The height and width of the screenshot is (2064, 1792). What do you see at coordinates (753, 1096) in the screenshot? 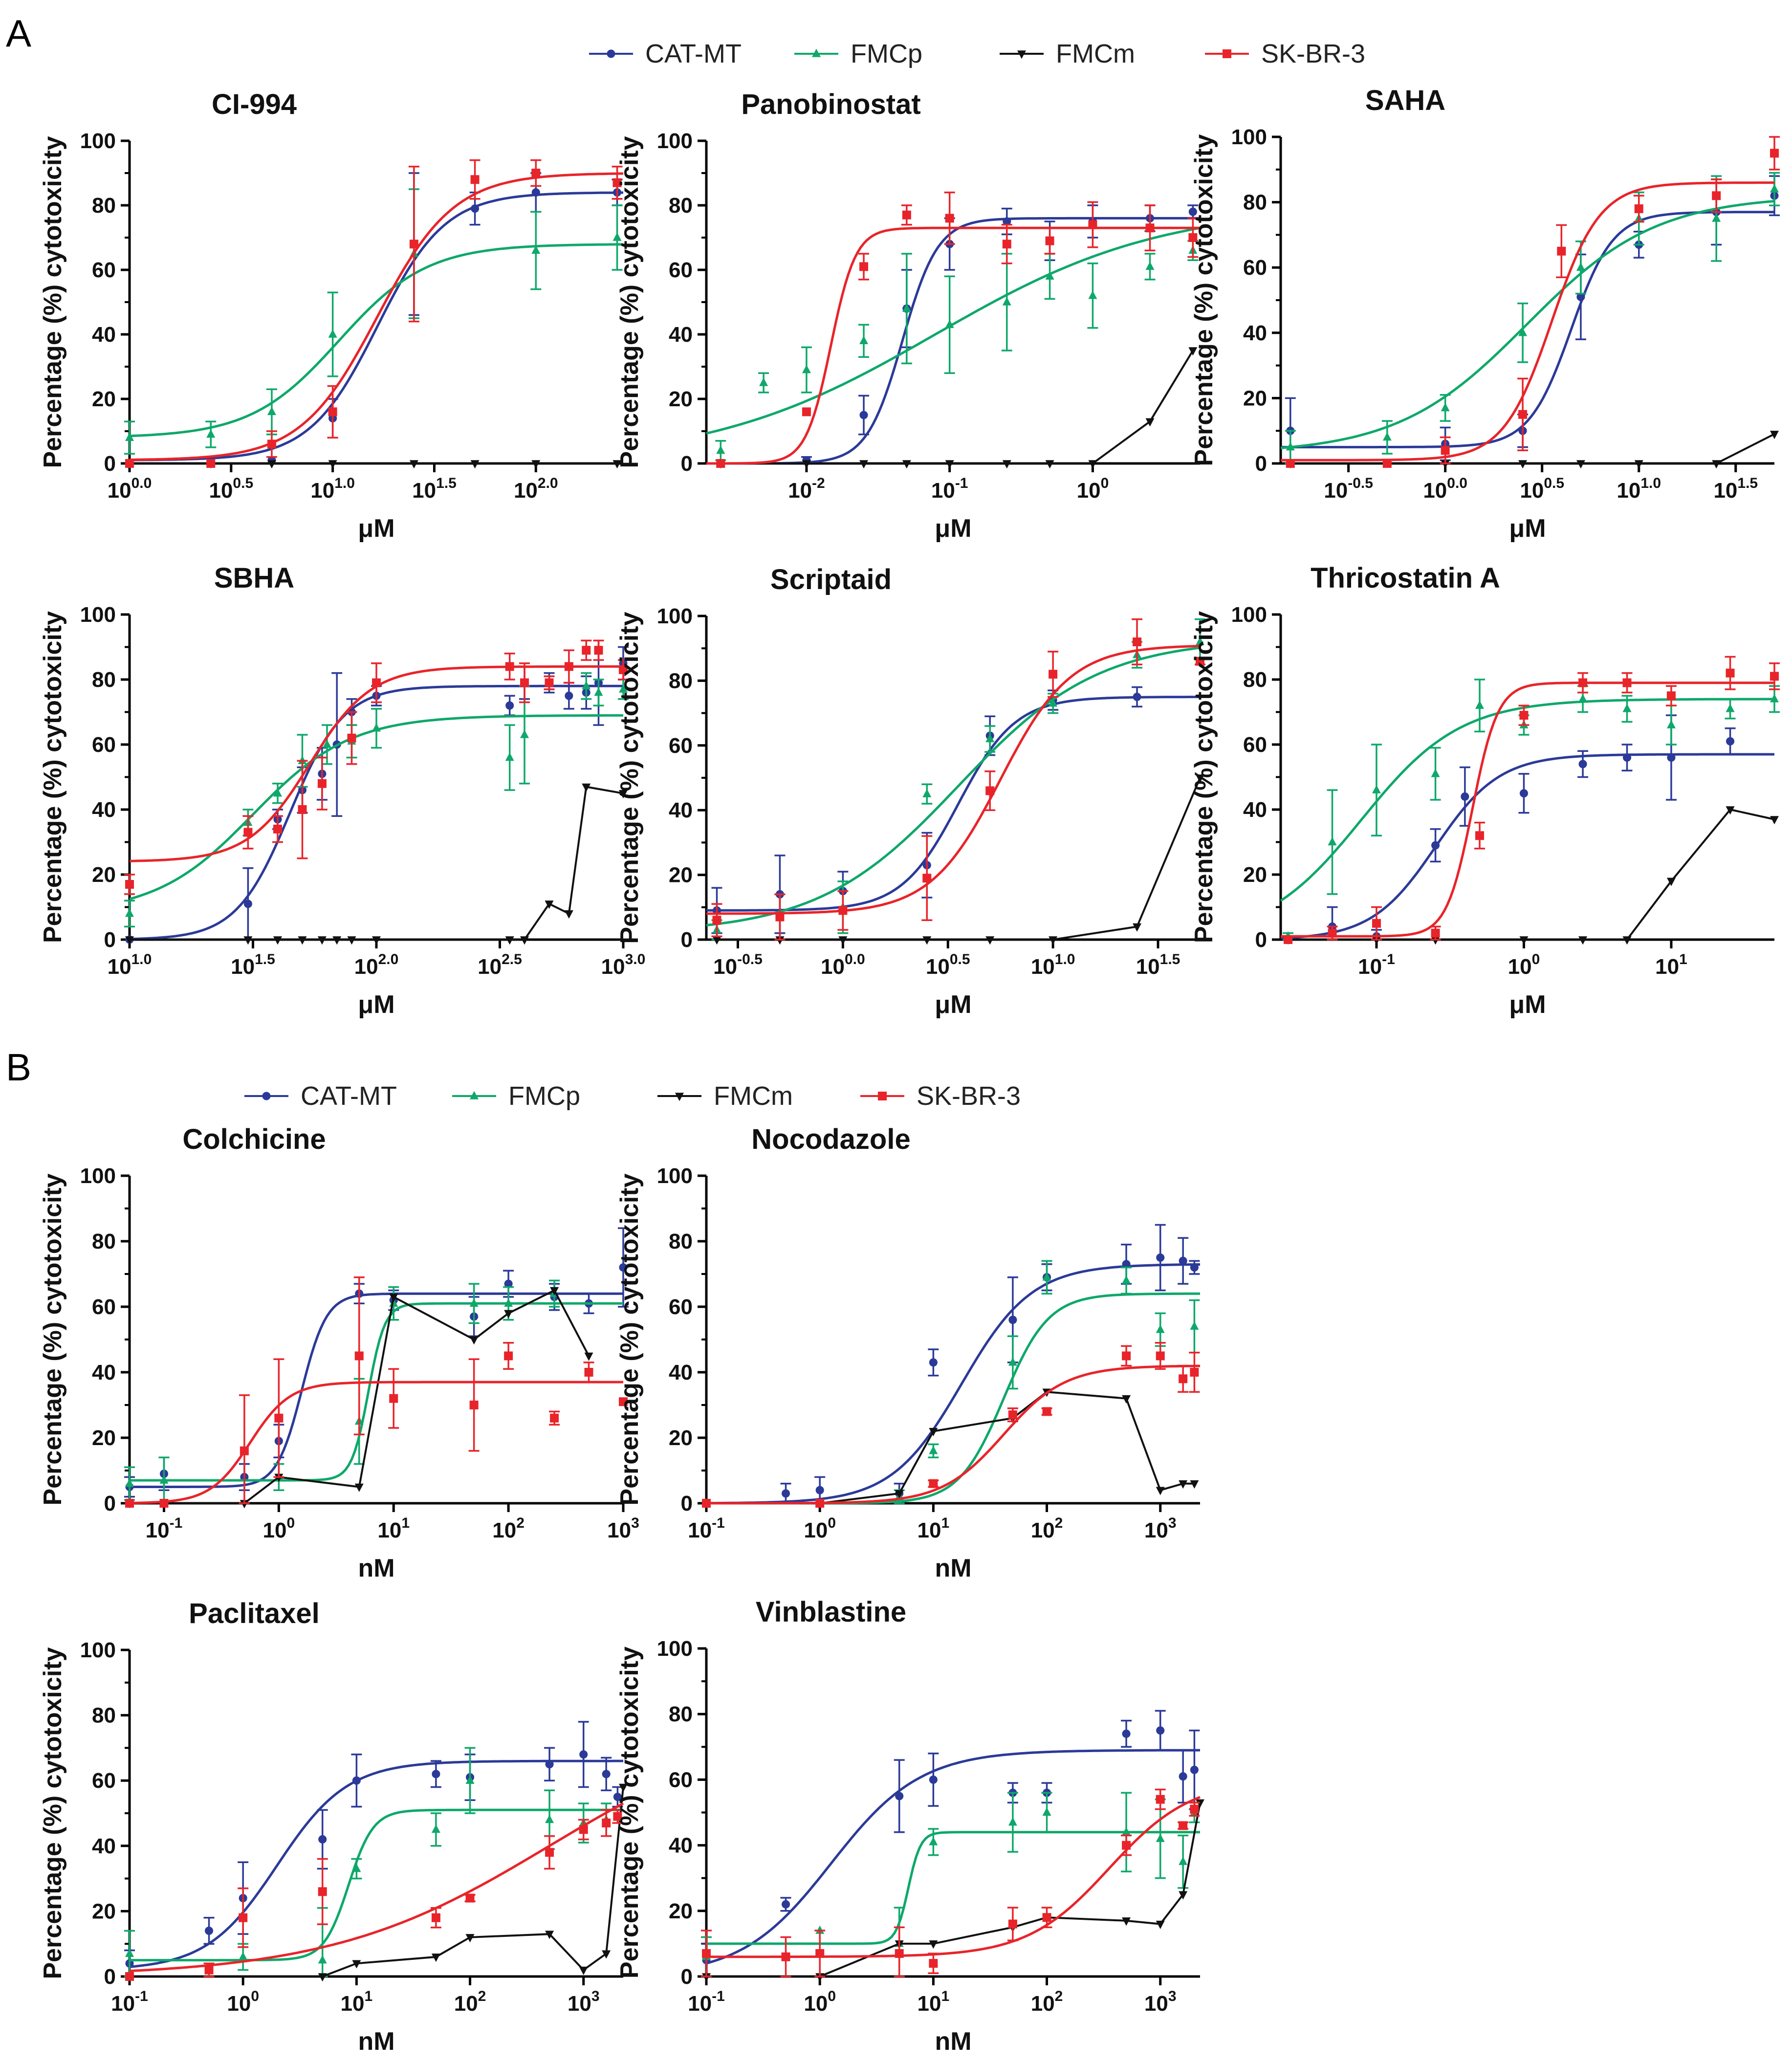
I see `legend-label-fmcm-b: FMCm` at bounding box center [753, 1096].